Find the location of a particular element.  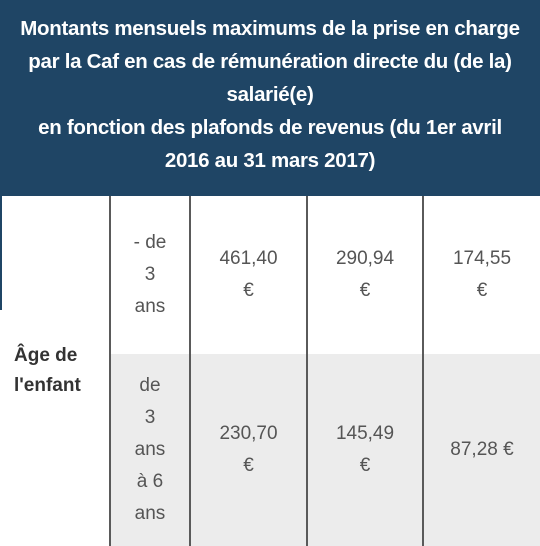

amount-cell: 230,70 € is located at coordinates (248, 450).